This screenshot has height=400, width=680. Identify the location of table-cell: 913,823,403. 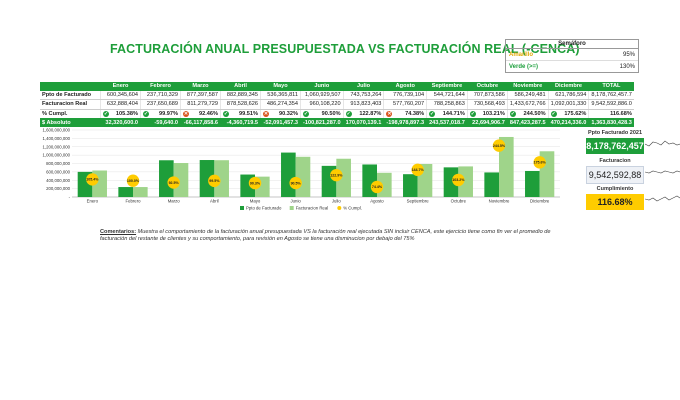
(363, 104).